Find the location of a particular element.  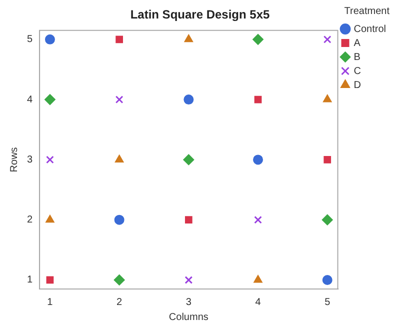

y-tick-label: 2 is located at coordinates (30, 220).